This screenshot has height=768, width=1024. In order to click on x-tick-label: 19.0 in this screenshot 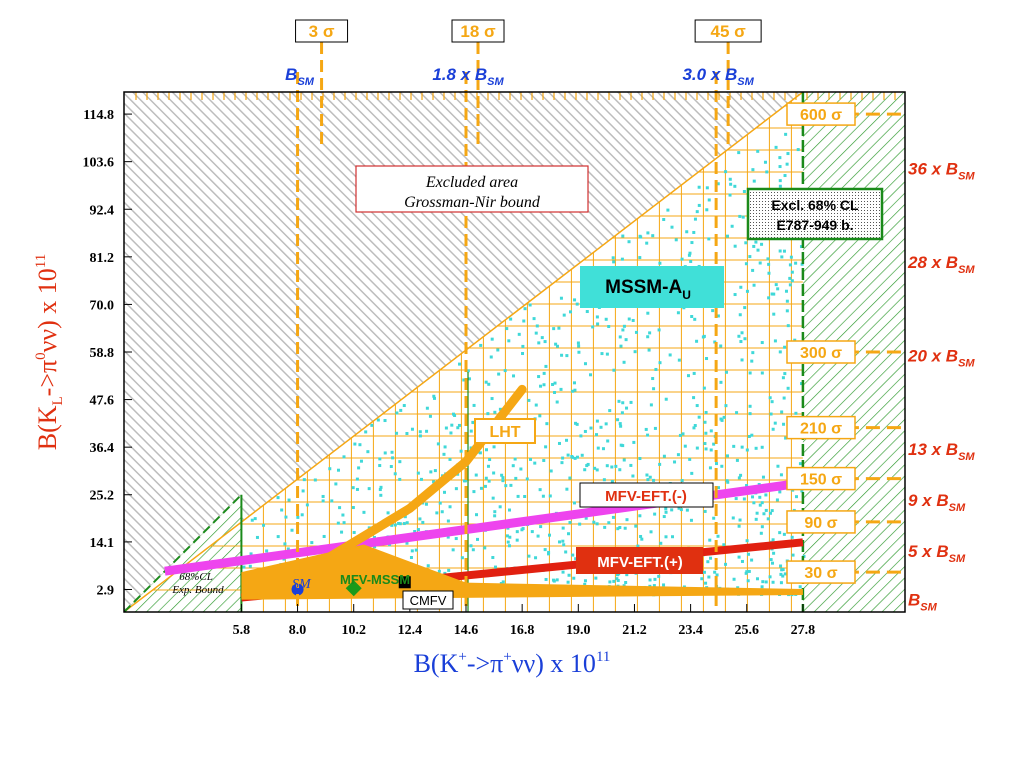, I will do `click(578, 630)`.